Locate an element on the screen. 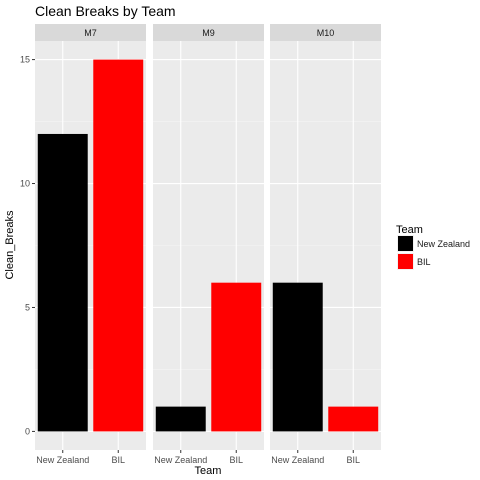 The width and height of the screenshot is (480, 480). y-axis-title: Clean_Breaks is located at coordinates (10, 245).